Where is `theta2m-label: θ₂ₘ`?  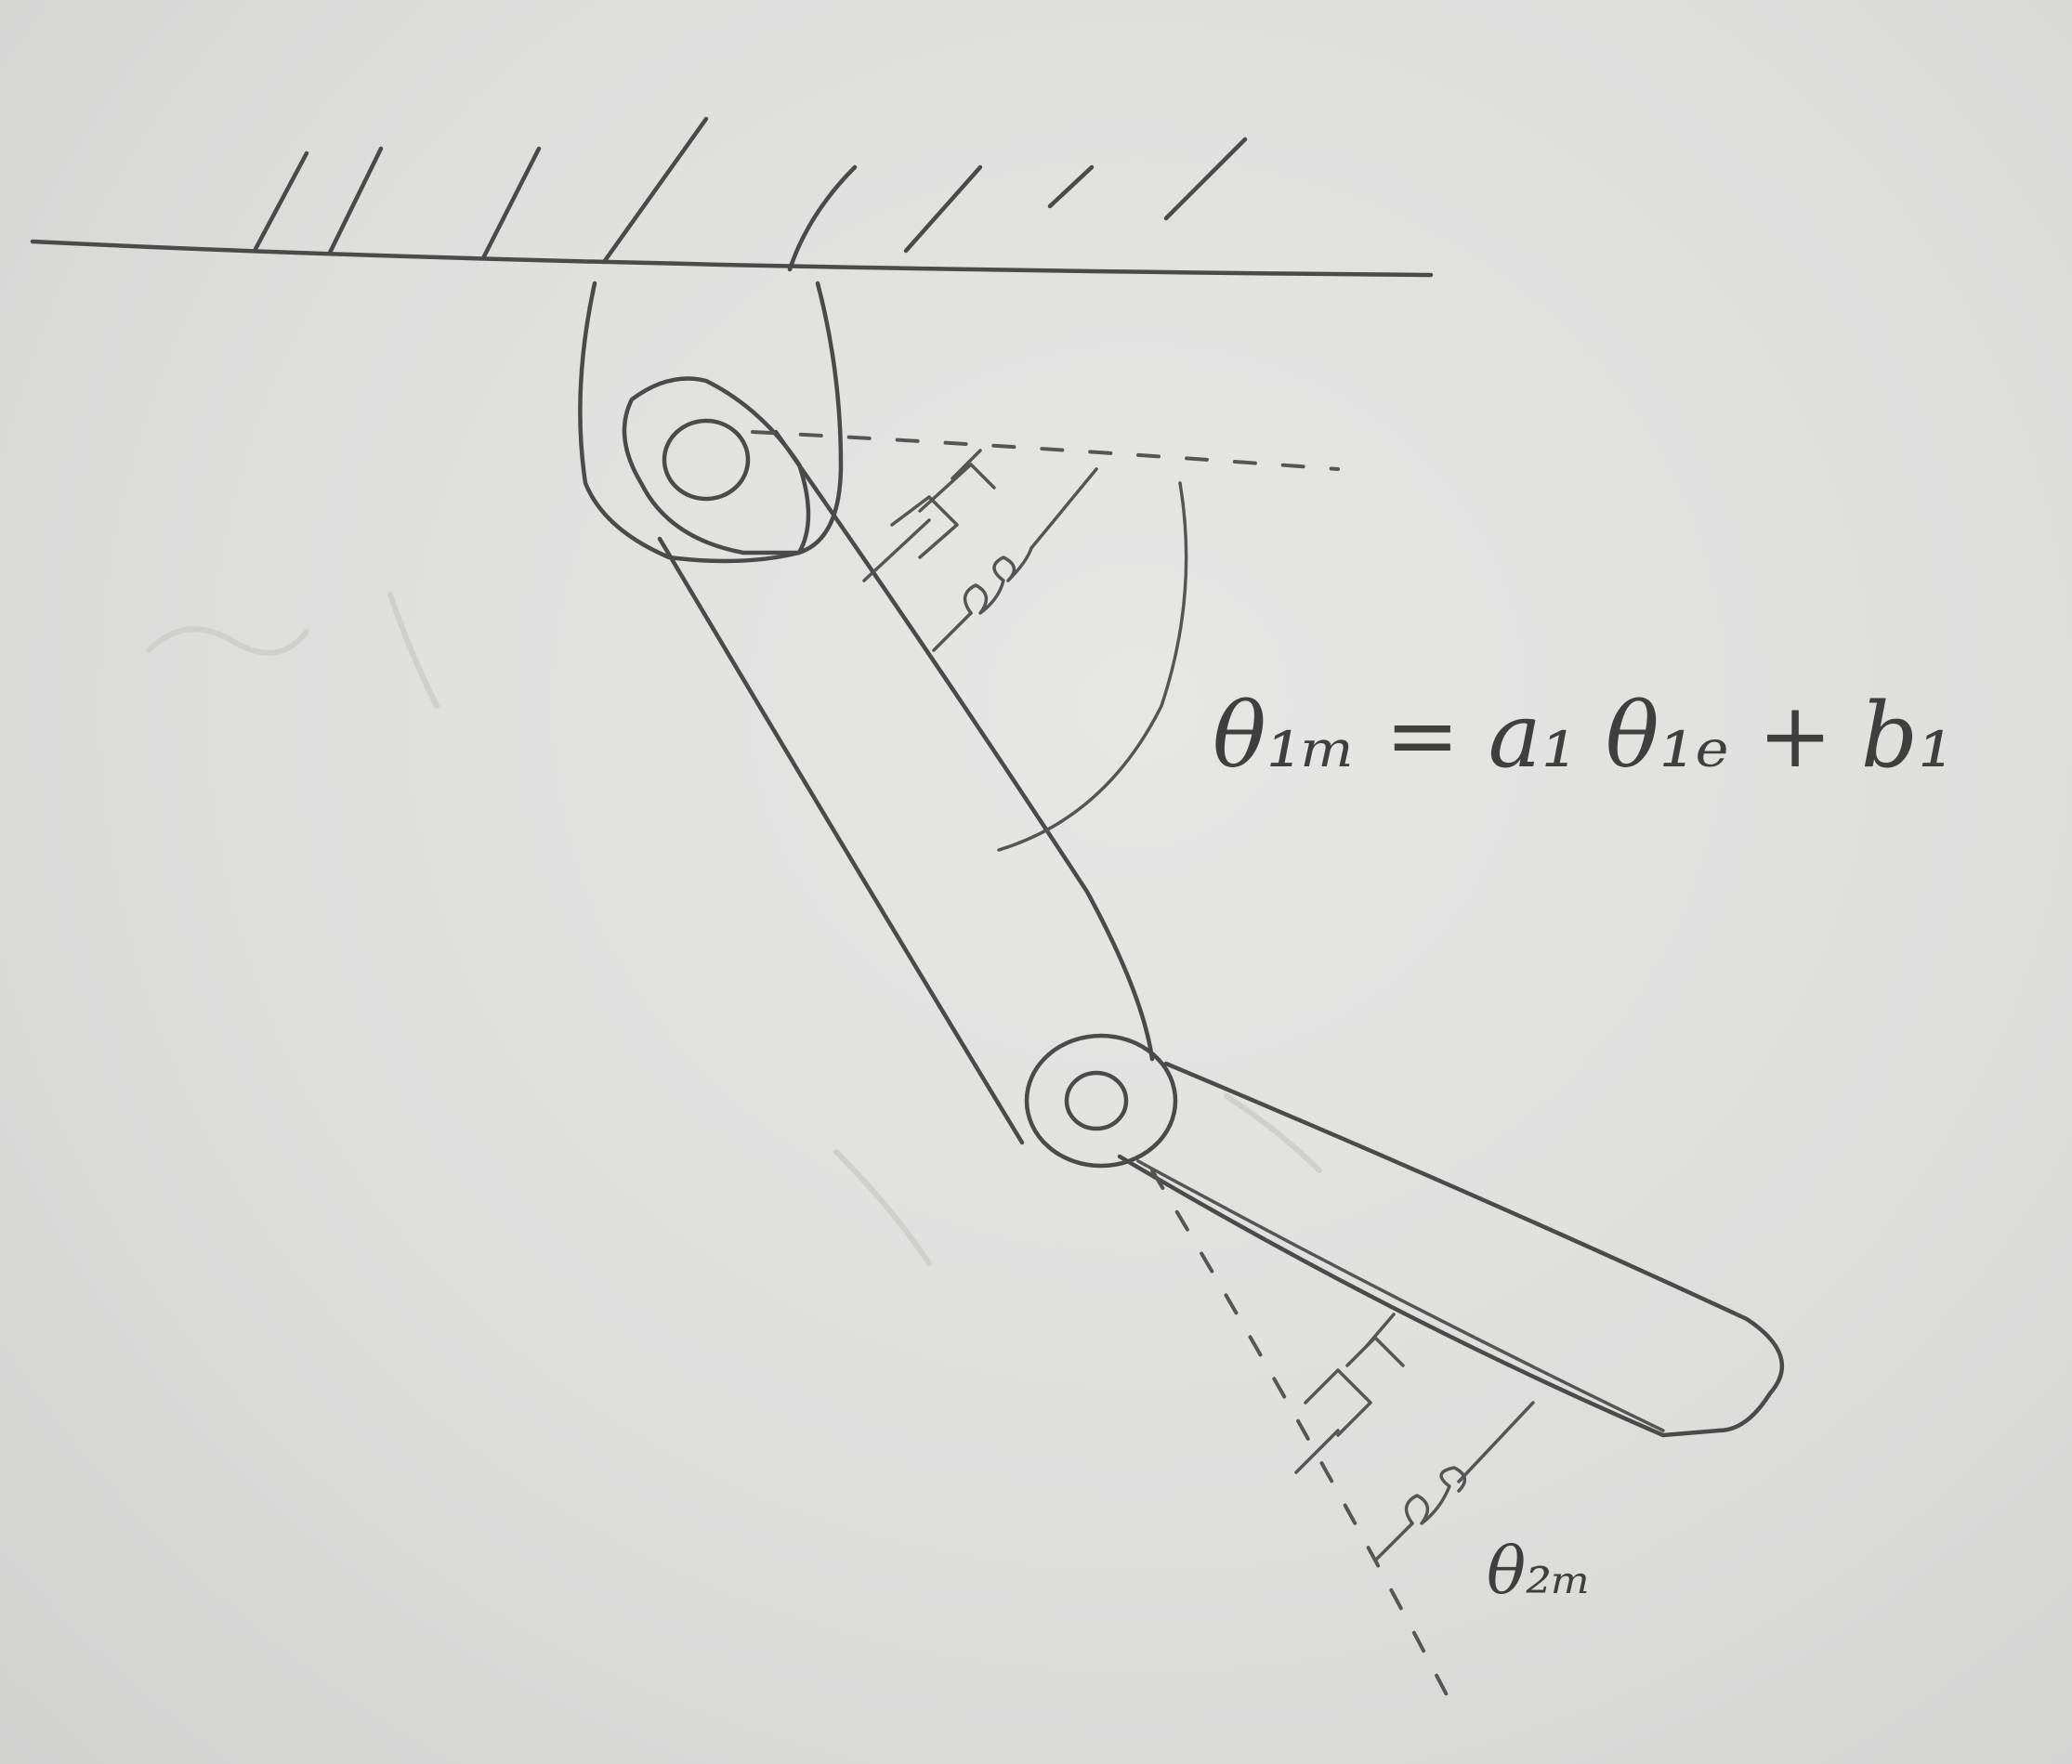
theta2m-label: θ₂ₘ is located at coordinates (1539, 1571).